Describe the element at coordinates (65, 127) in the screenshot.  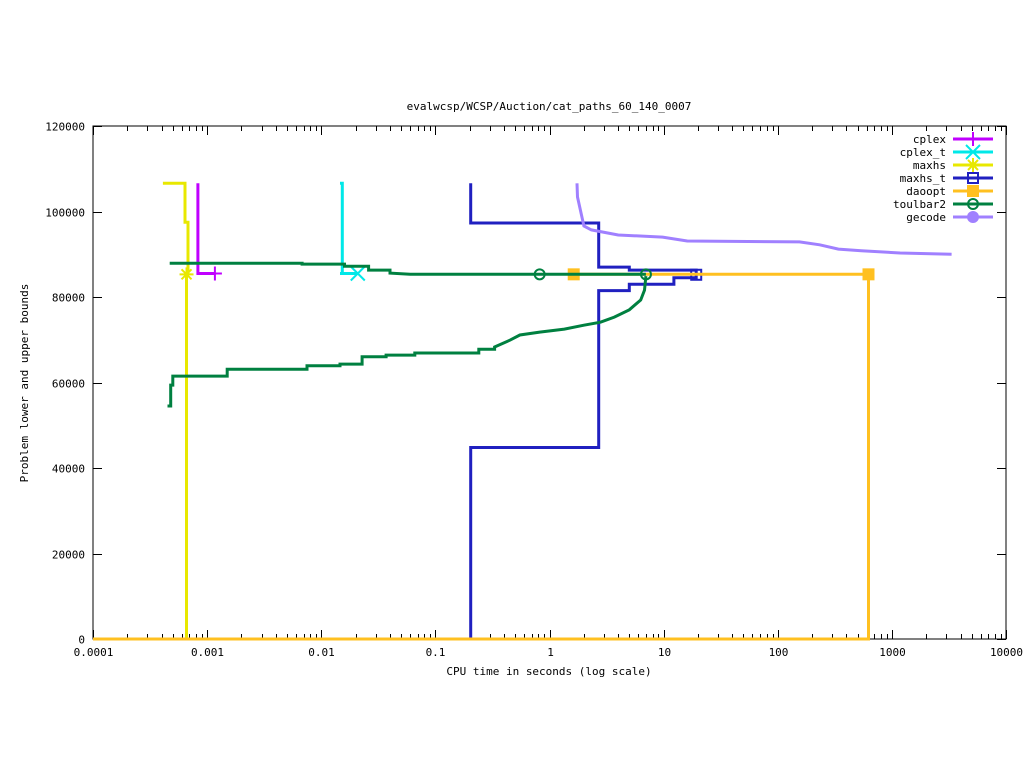
I see `y-tick-label: 120000` at that location.